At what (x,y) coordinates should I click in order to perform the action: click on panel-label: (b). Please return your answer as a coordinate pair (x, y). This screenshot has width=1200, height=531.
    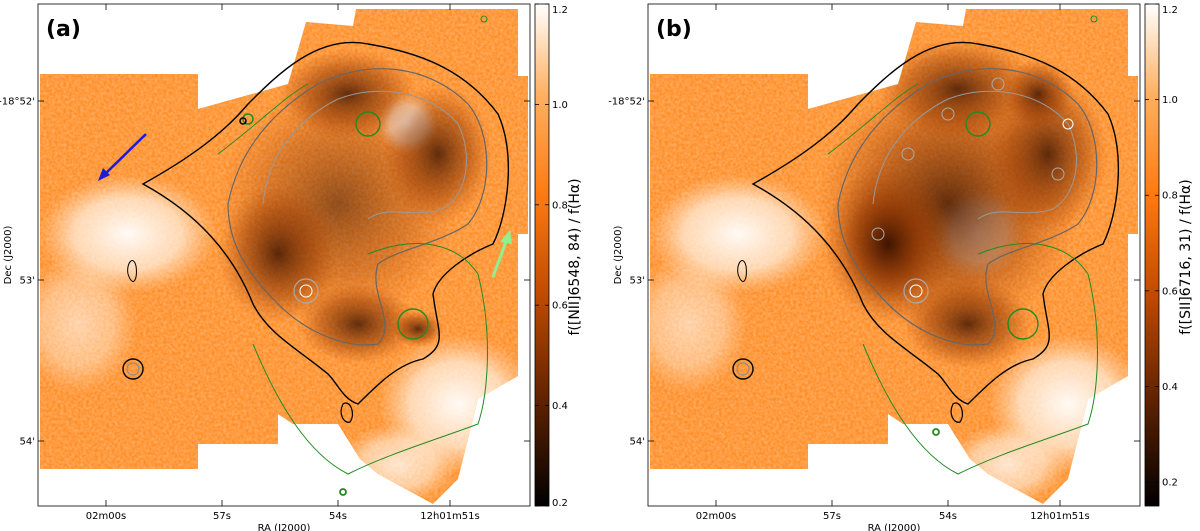
    Looking at the image, I should click on (674, 29).